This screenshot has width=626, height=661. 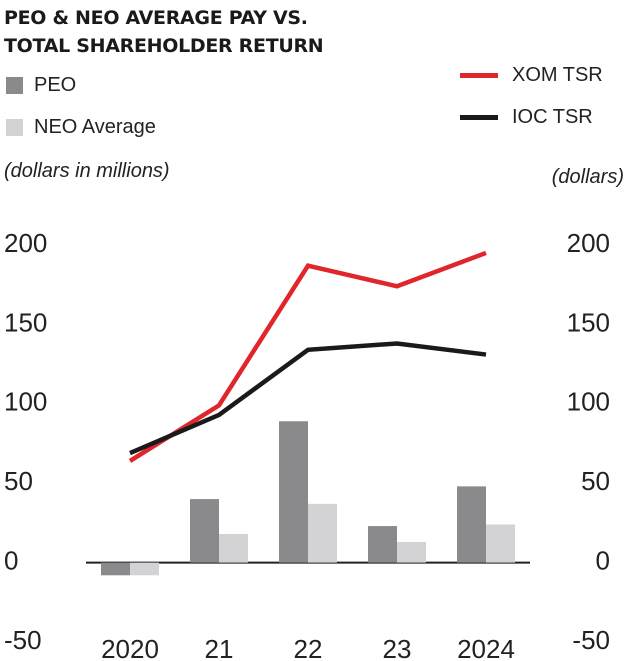 I want to click on legend-swatch-xom-tsr, so click(x=479, y=75).